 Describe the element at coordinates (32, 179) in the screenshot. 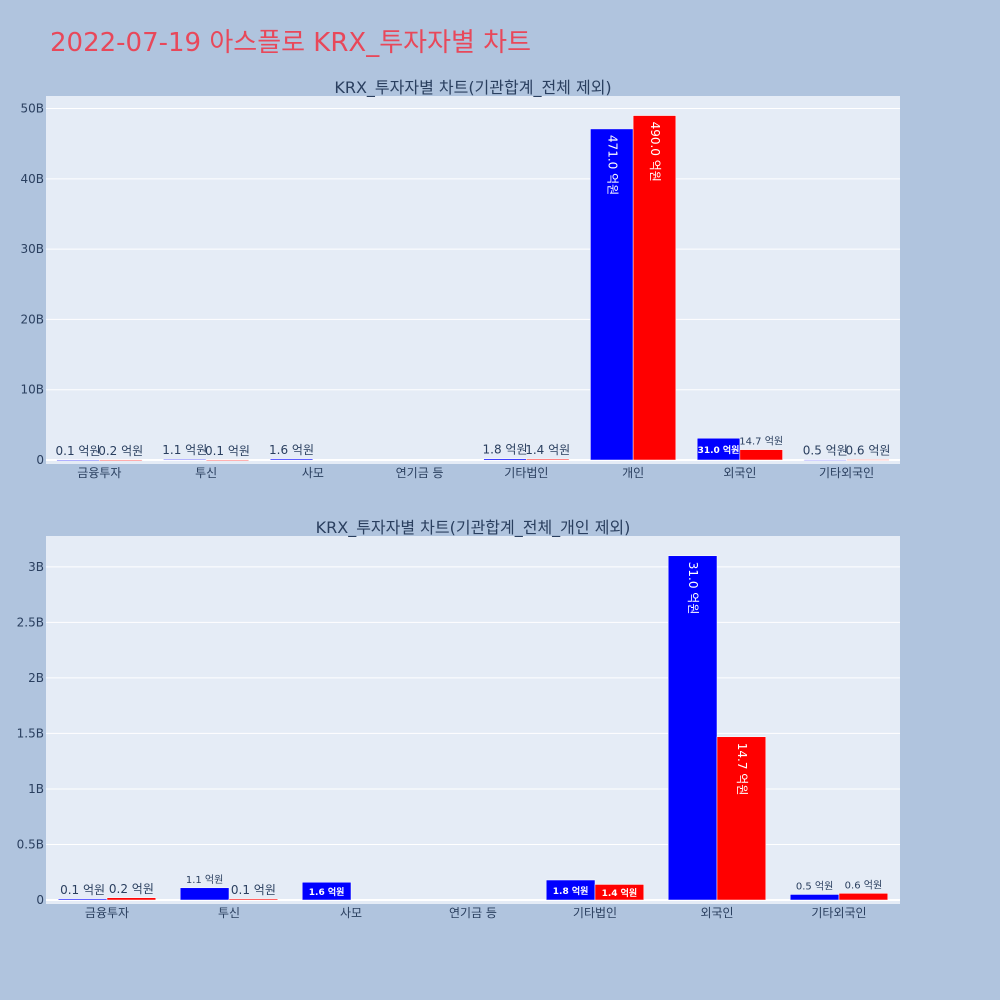

I see `y-tick-label: 40B` at that location.